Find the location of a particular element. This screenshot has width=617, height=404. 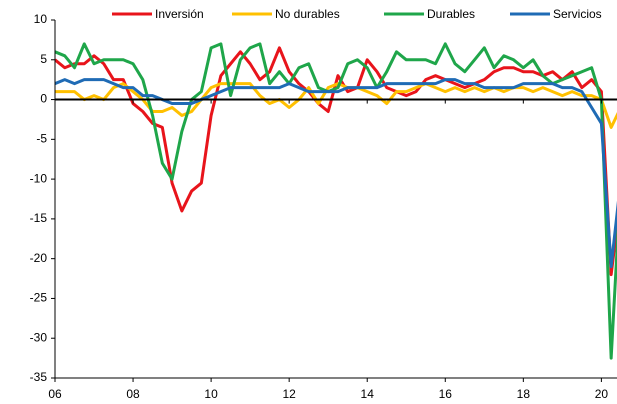

legend-label: Durables is located at coordinates (451, 14).